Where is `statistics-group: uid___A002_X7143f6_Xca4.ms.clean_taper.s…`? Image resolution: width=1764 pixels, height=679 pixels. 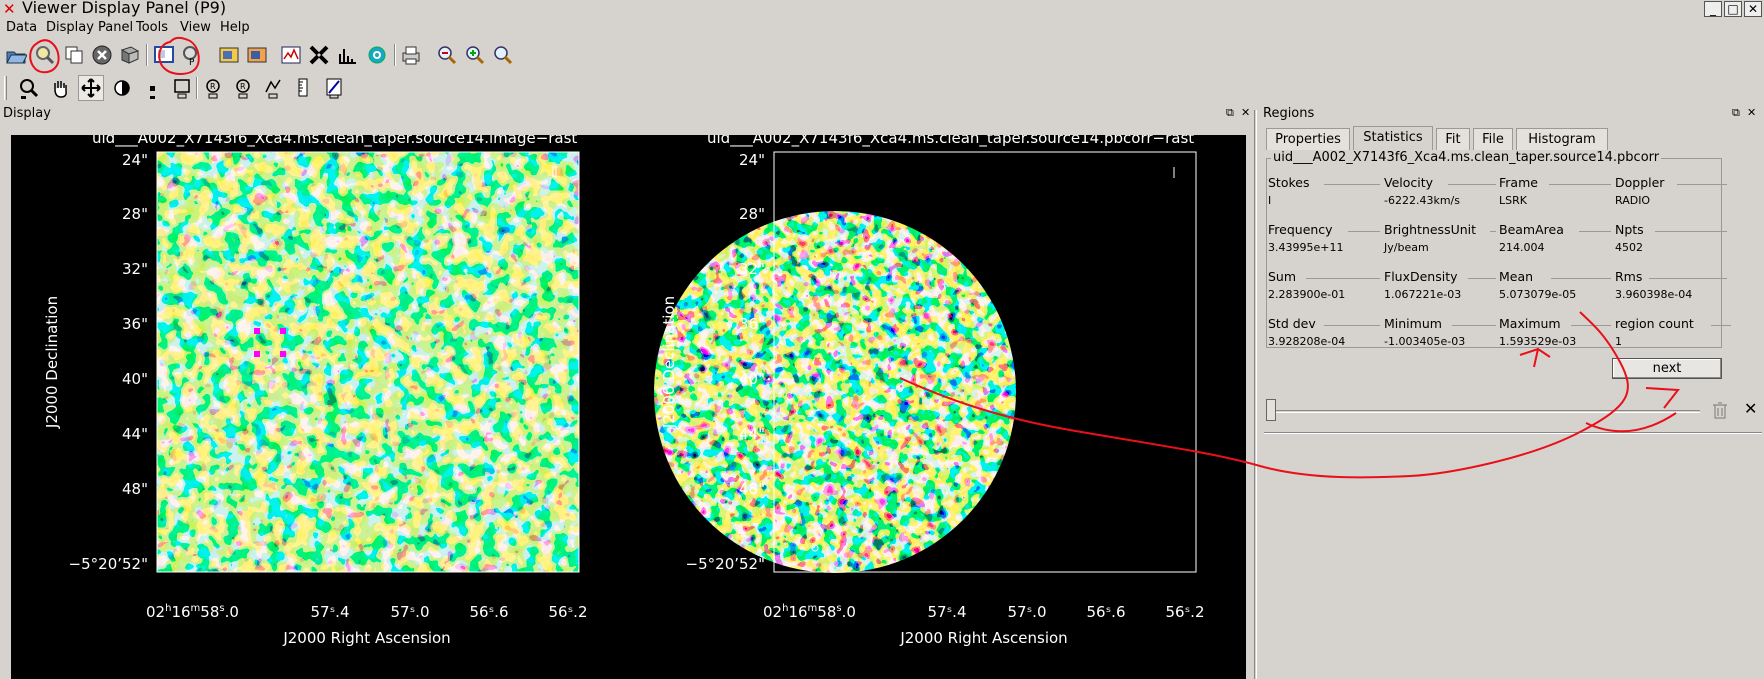 statistics-group: uid___A002_X7143f6_Xca4.ms.clean_taper.s… is located at coordinates (1498, 249).